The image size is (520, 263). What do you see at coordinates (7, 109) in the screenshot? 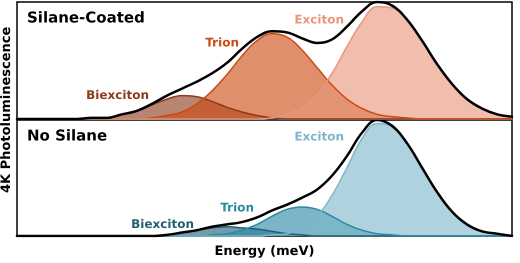
I see `y-axis-title: 4K Photoluminescence` at bounding box center [7, 109].